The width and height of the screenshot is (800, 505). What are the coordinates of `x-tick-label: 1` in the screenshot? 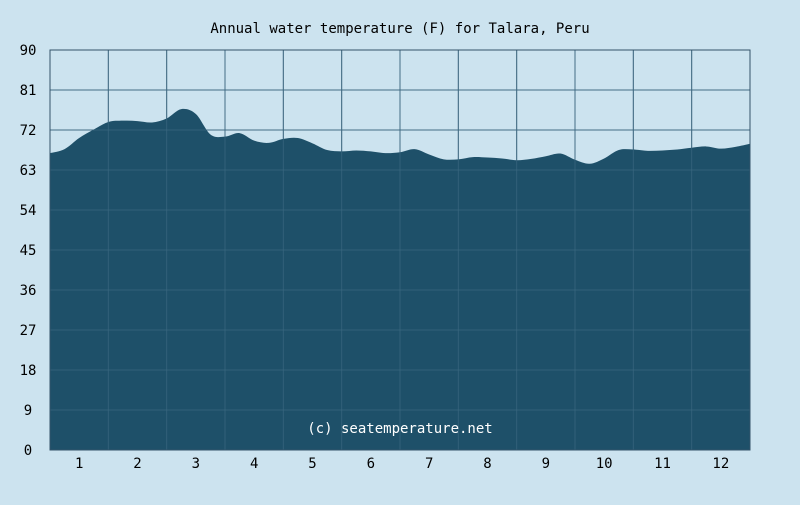 It's located at (79, 464).